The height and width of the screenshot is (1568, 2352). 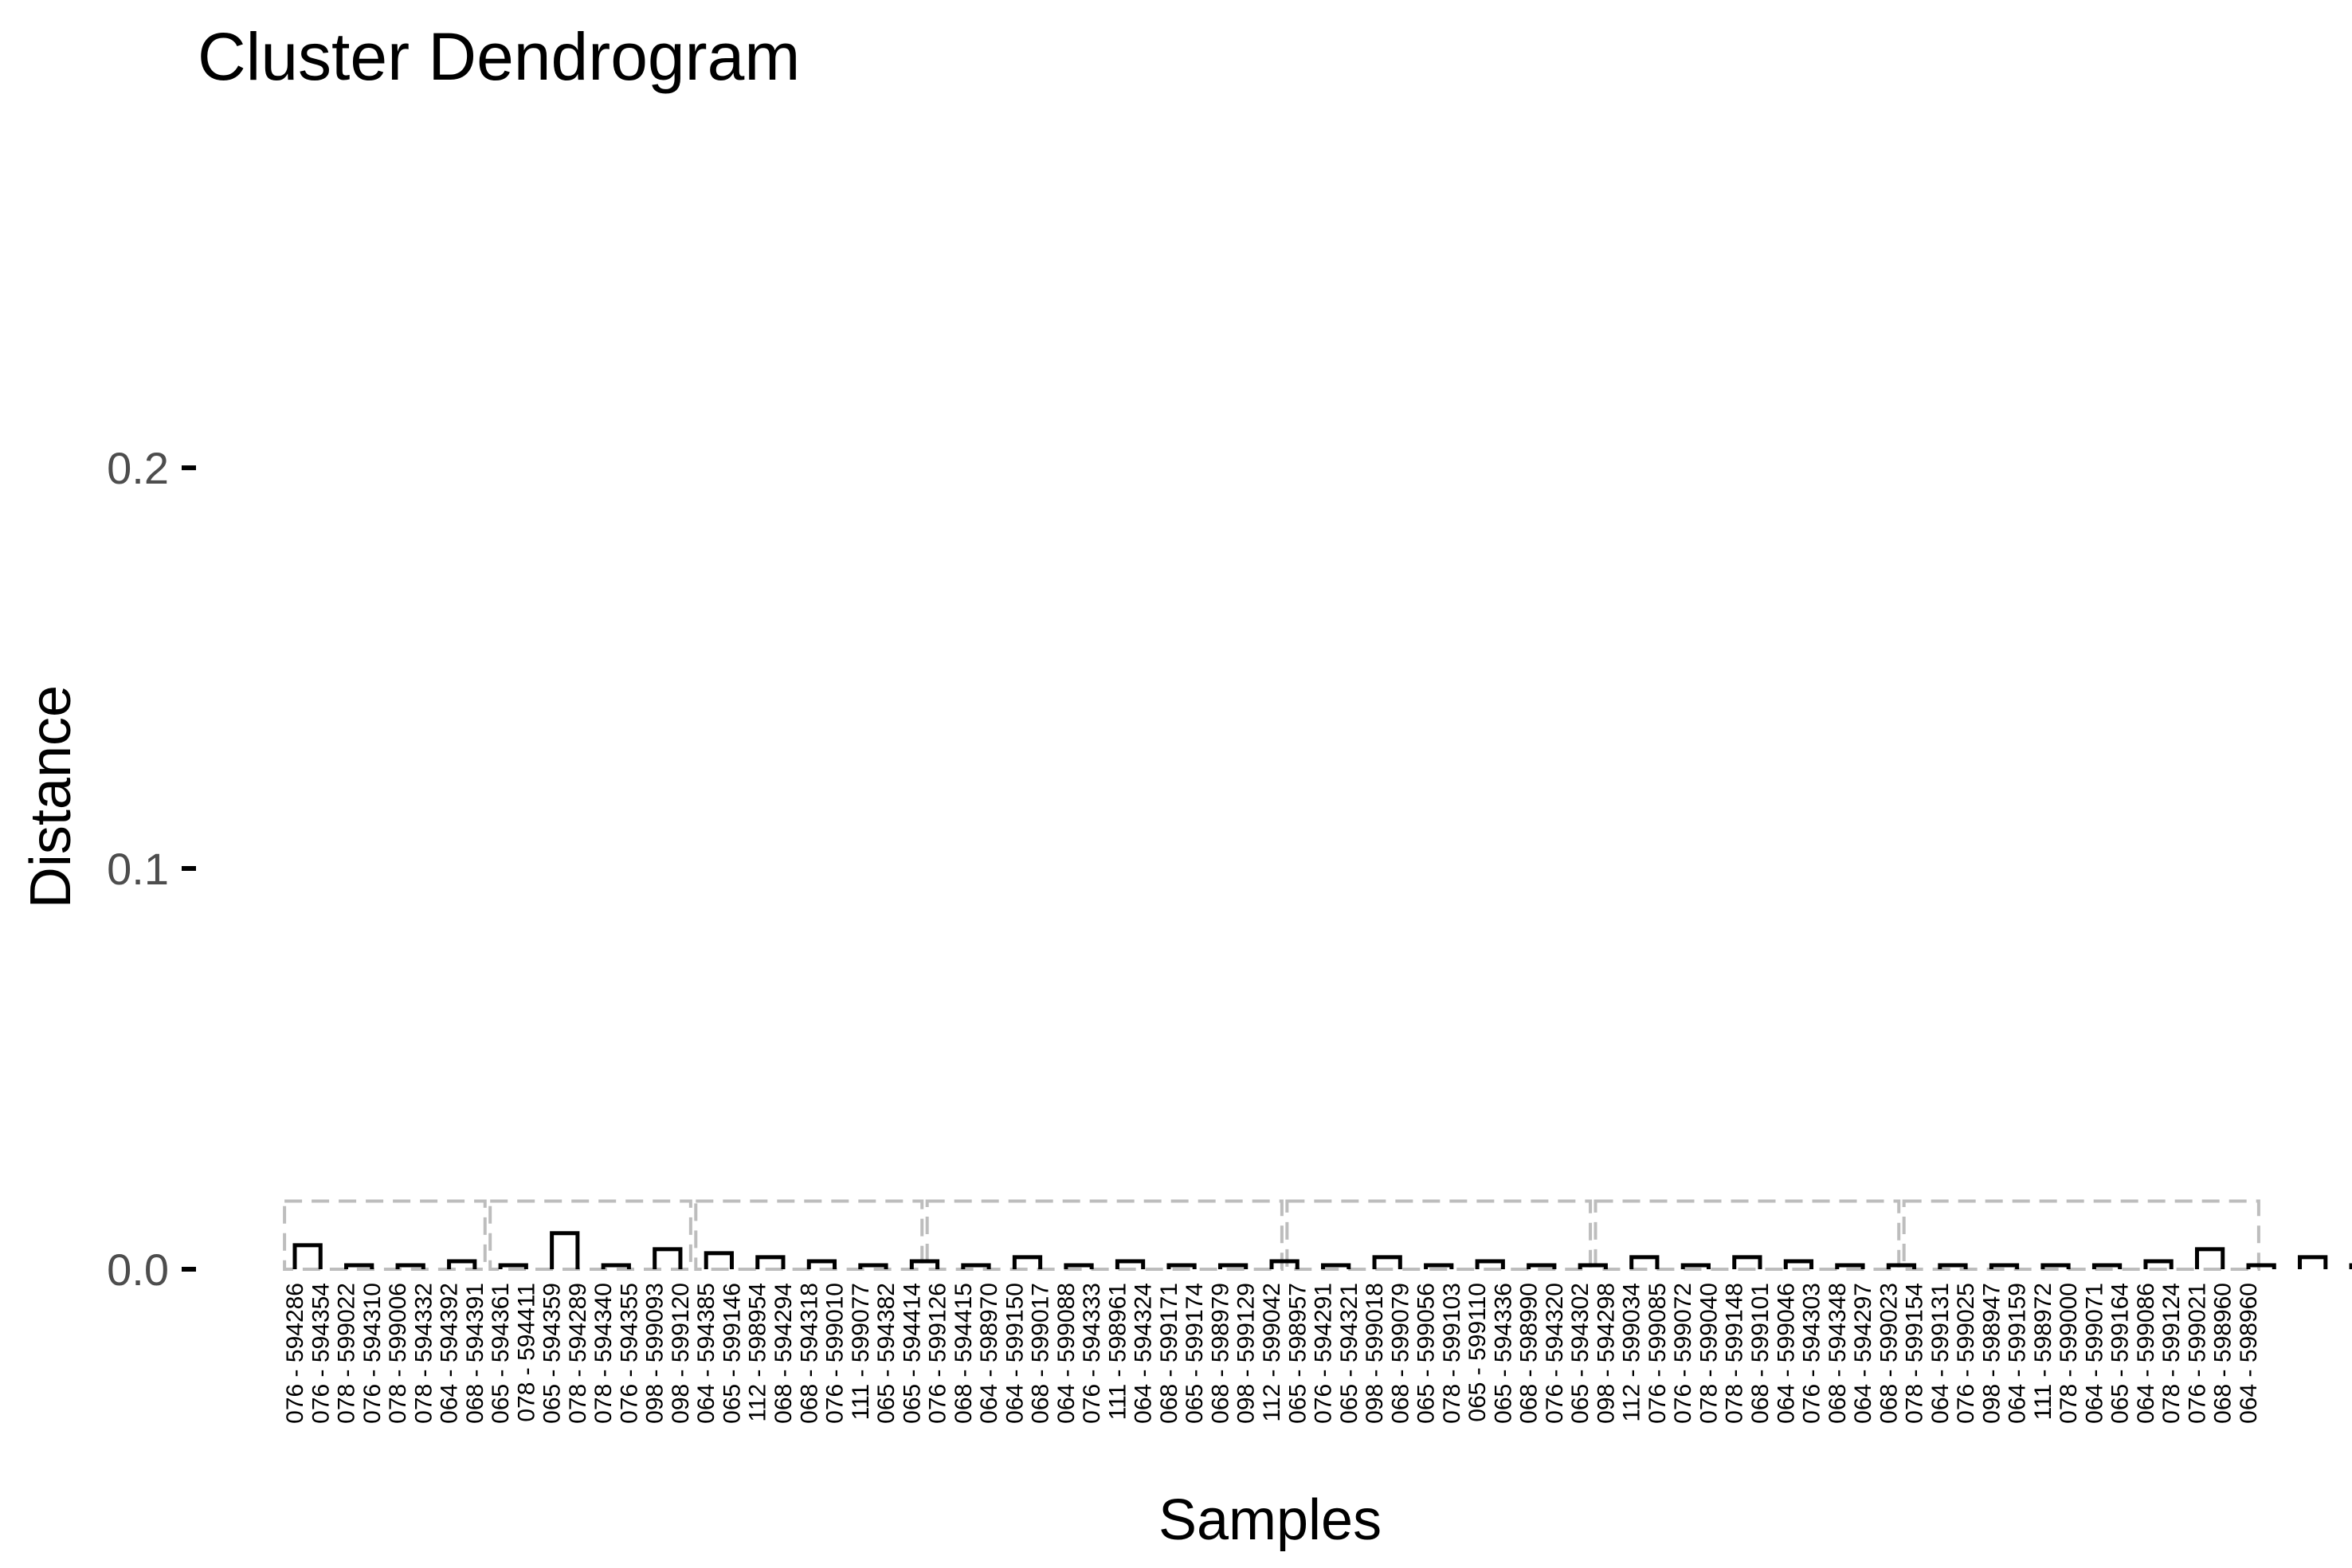 What do you see at coordinates (964, 1353) in the screenshot?
I see `leaf-label: 068 - 594415` at bounding box center [964, 1353].